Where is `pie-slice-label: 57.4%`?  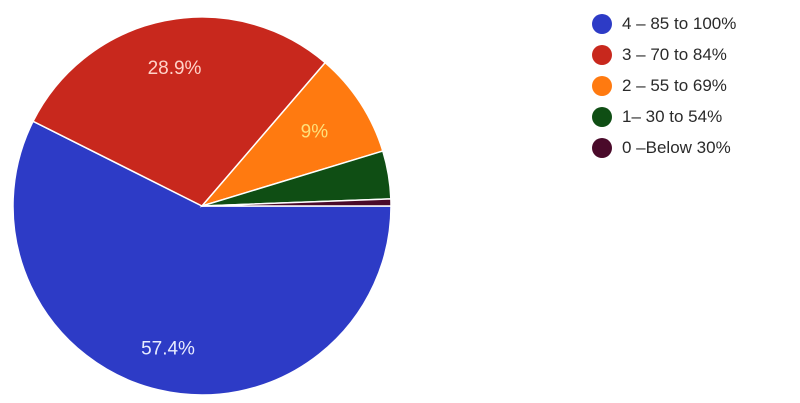 pie-slice-label: 57.4% is located at coordinates (168, 349).